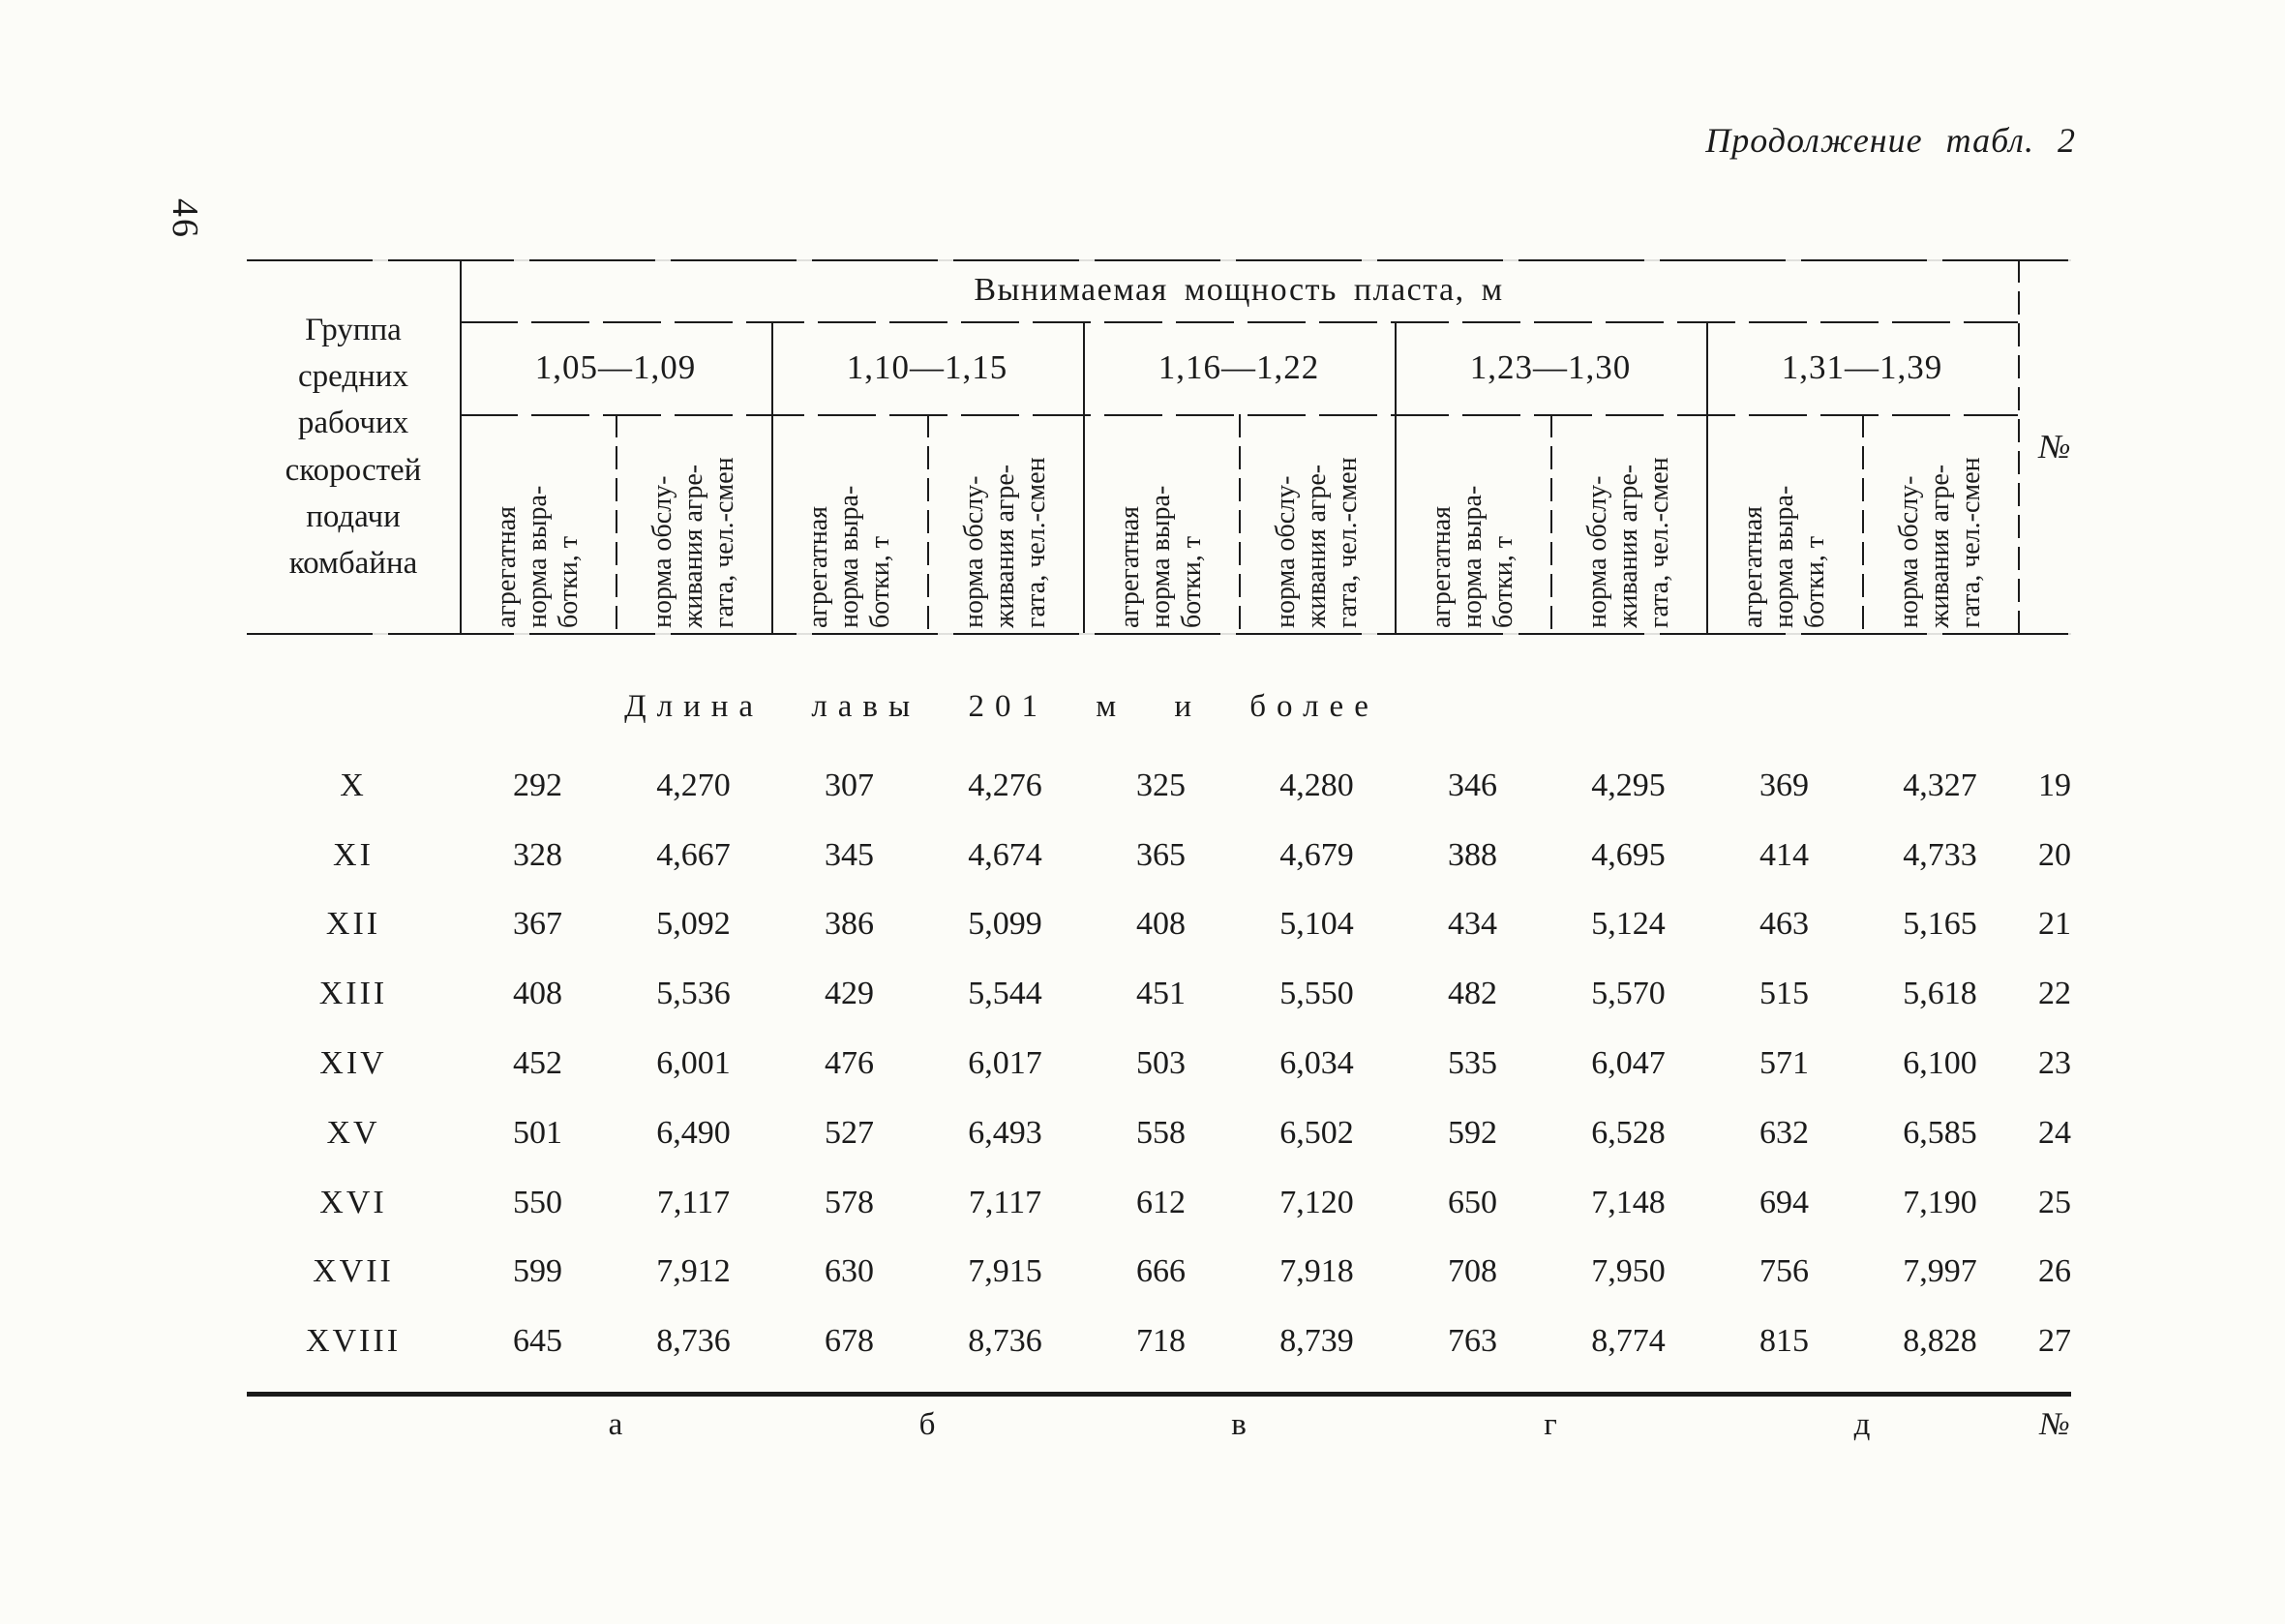  What do you see at coordinates (849, 925) in the screenshot?
I see `table-cell: 386` at bounding box center [849, 925].